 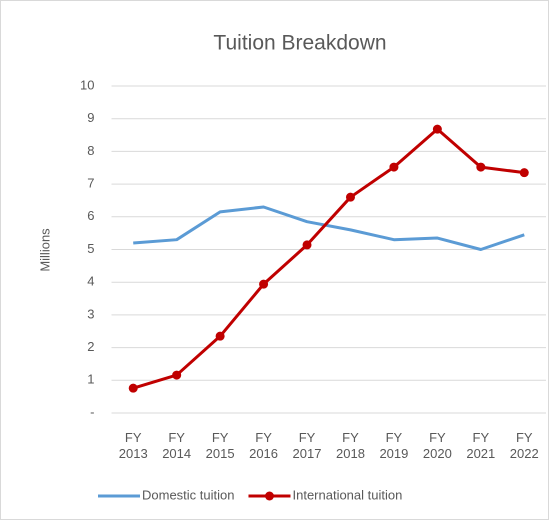 What do you see at coordinates (329, 228) in the screenshot?
I see `line-series` at bounding box center [329, 228].